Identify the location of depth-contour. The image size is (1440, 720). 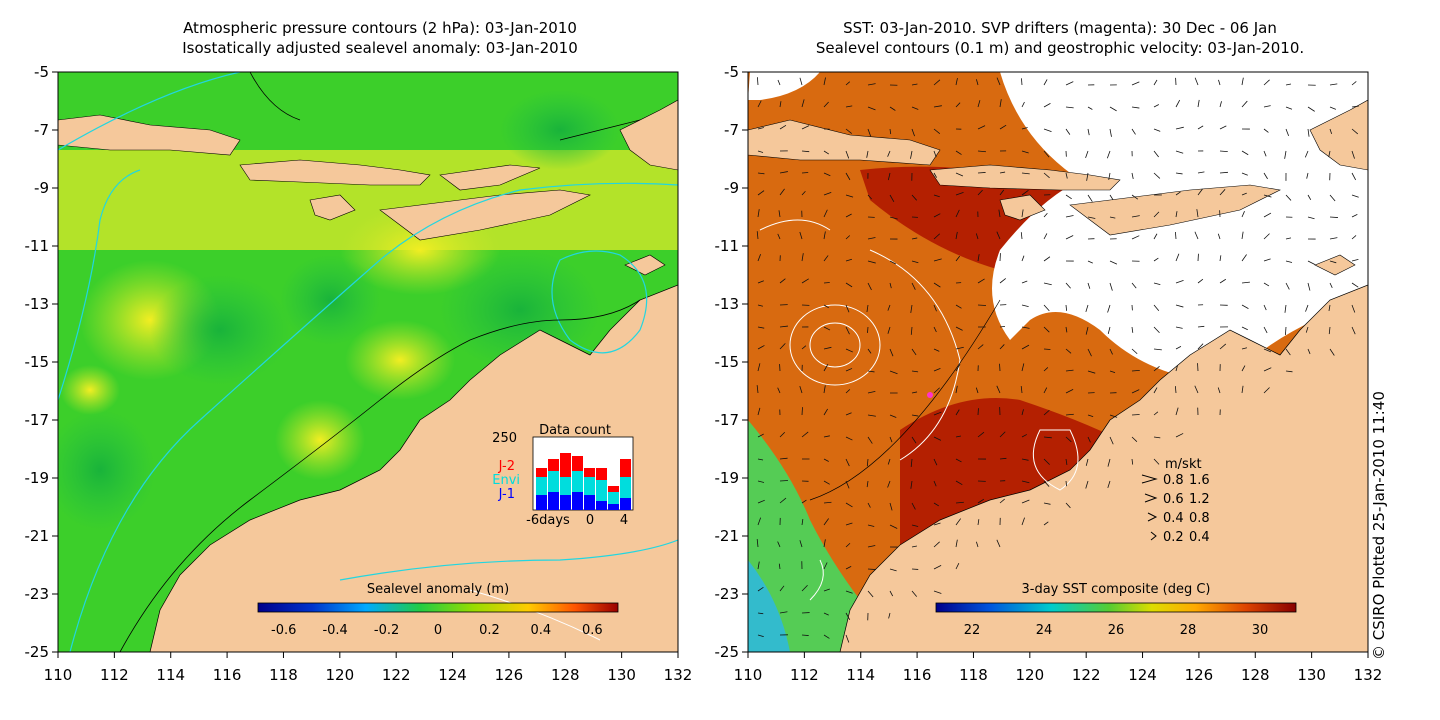
(600, 130).